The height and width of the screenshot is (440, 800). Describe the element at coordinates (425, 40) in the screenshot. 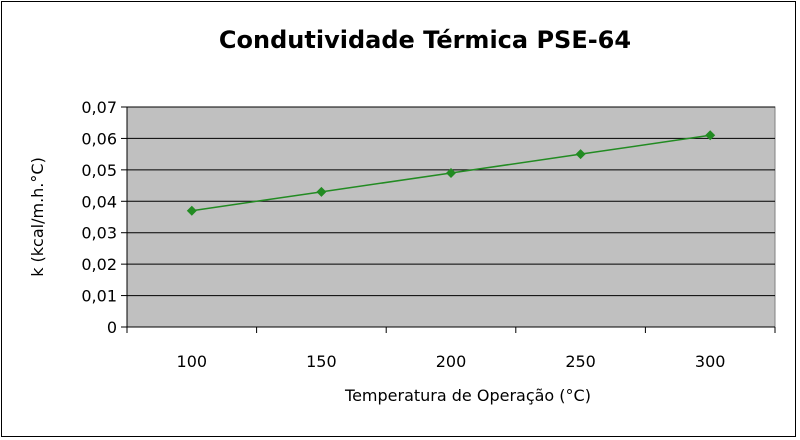

I see `chart-title: Condutividade Térmica PSE-64` at that location.